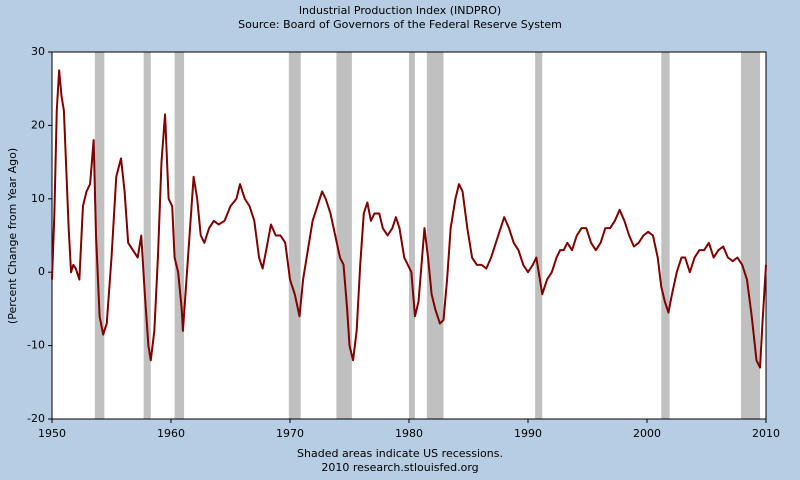 This screenshot has height=480, width=800. Describe the element at coordinates (12, 236) in the screenshot. I see `y-axis-label: (Percent Change from Year Ago)` at that location.